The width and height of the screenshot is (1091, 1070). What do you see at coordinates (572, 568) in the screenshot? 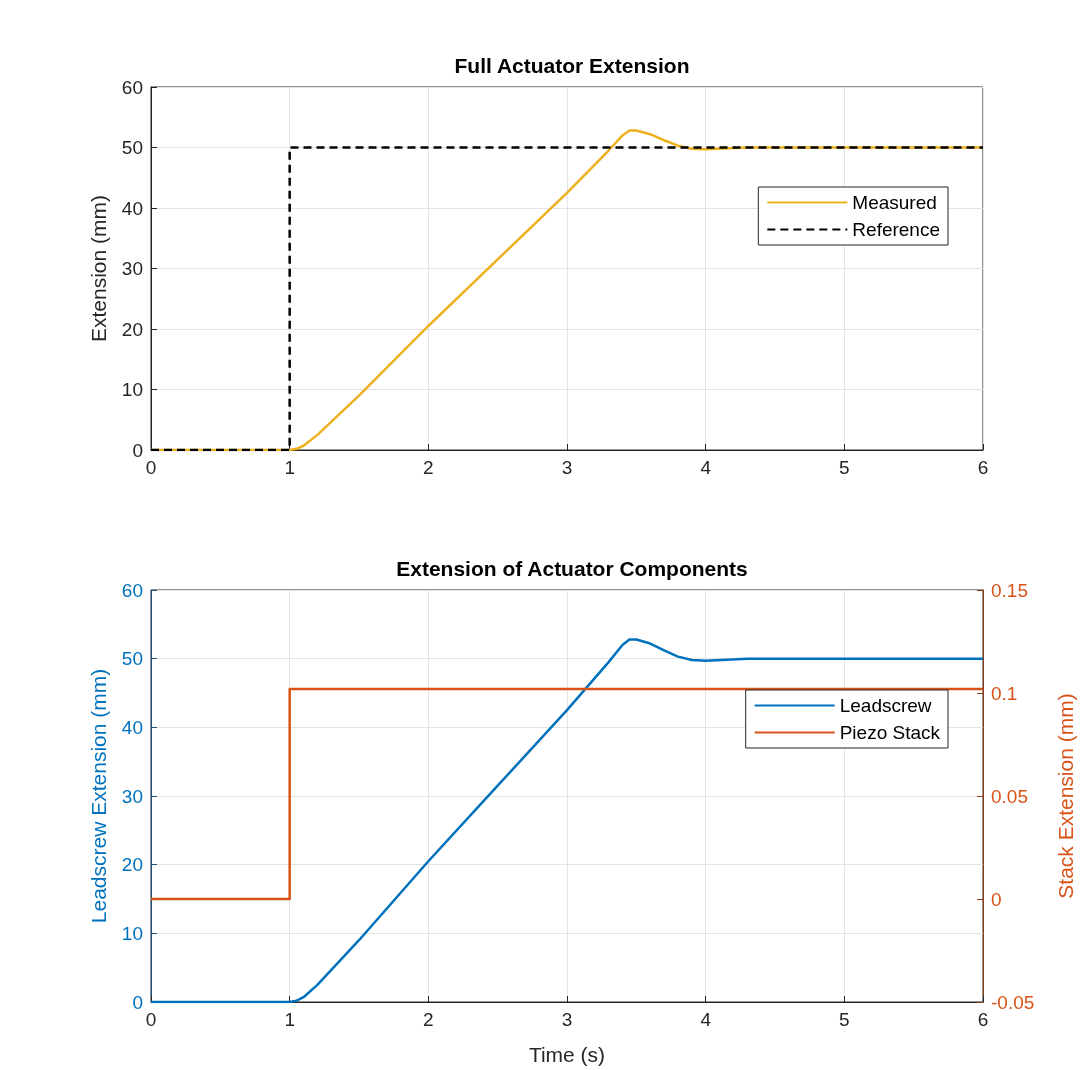
I see `chart-title: Extension of Actuator Components` at bounding box center [572, 568].